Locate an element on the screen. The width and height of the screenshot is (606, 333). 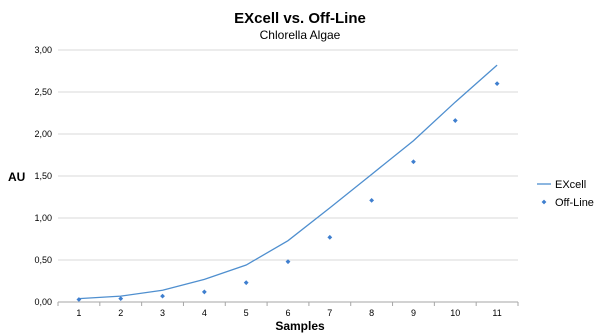
x-tick-label: 5 is located at coordinates (246, 313).